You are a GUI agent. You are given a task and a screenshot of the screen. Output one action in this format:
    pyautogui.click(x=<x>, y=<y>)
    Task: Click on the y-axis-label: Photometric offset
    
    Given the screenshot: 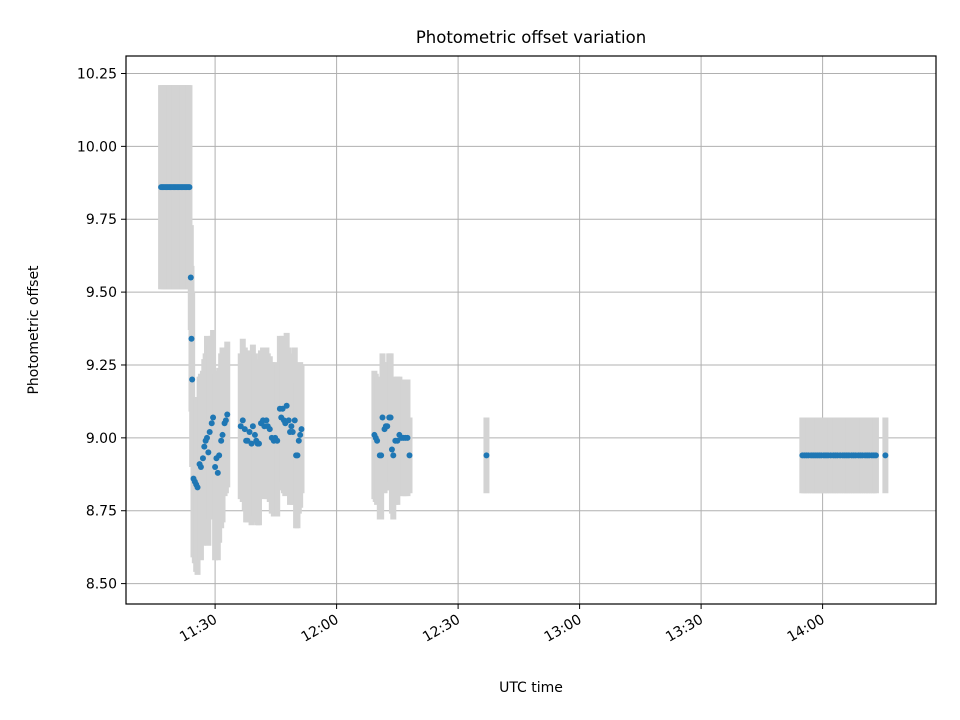 What is the action you would take?
    pyautogui.click(x=34, y=330)
    